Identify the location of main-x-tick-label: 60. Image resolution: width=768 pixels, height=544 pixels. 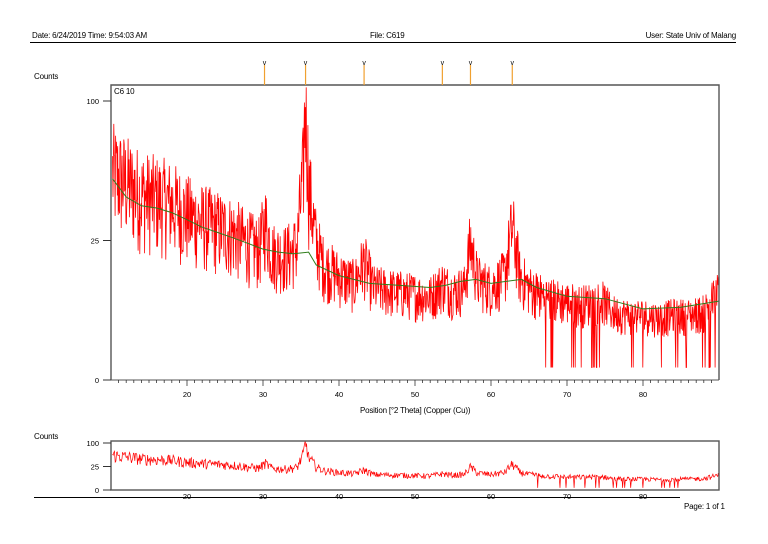
(491, 394).